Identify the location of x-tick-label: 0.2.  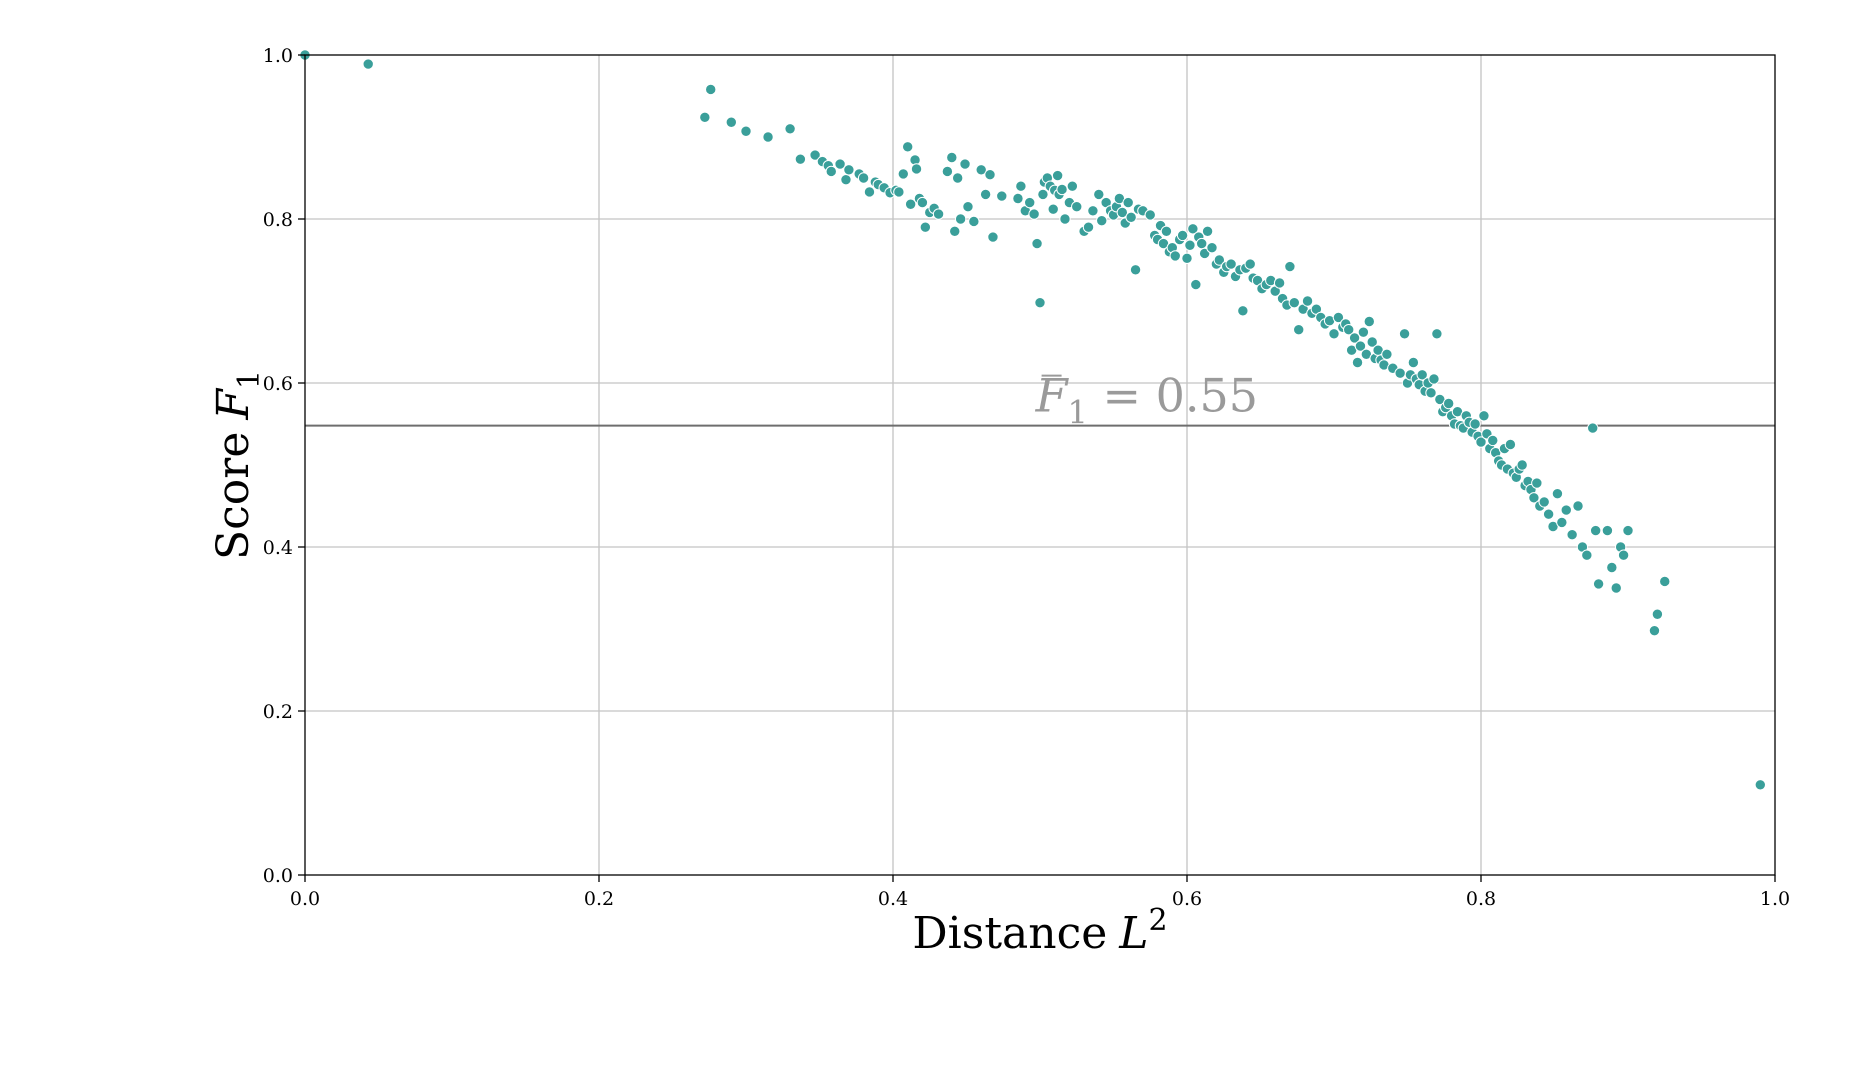
(599, 899).